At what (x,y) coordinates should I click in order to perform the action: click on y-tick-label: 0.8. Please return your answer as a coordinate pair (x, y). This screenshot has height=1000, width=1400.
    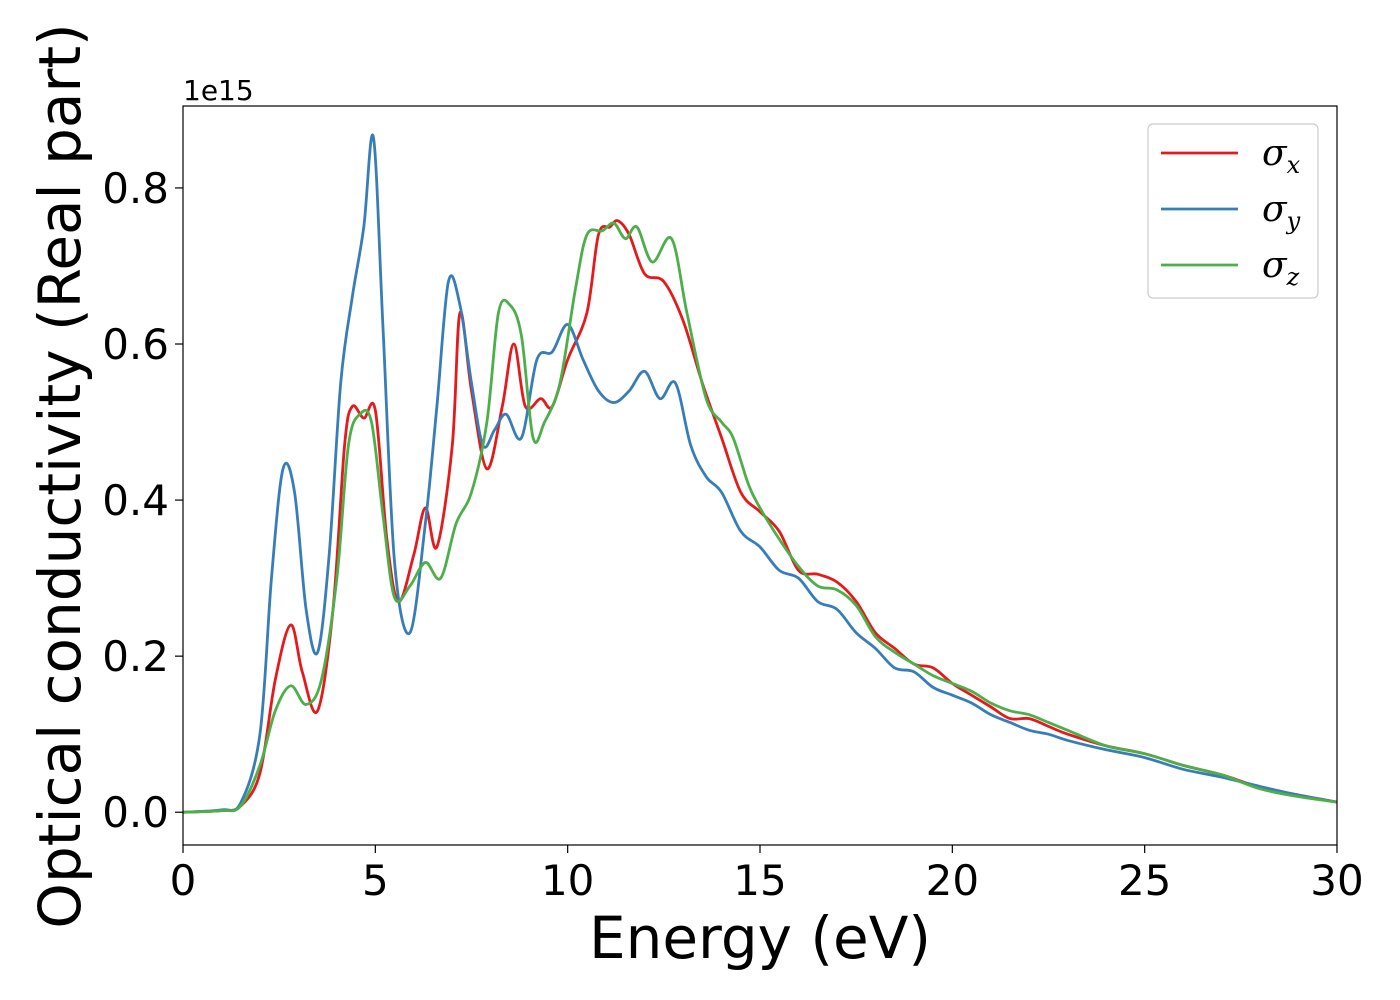
    Looking at the image, I should click on (135, 188).